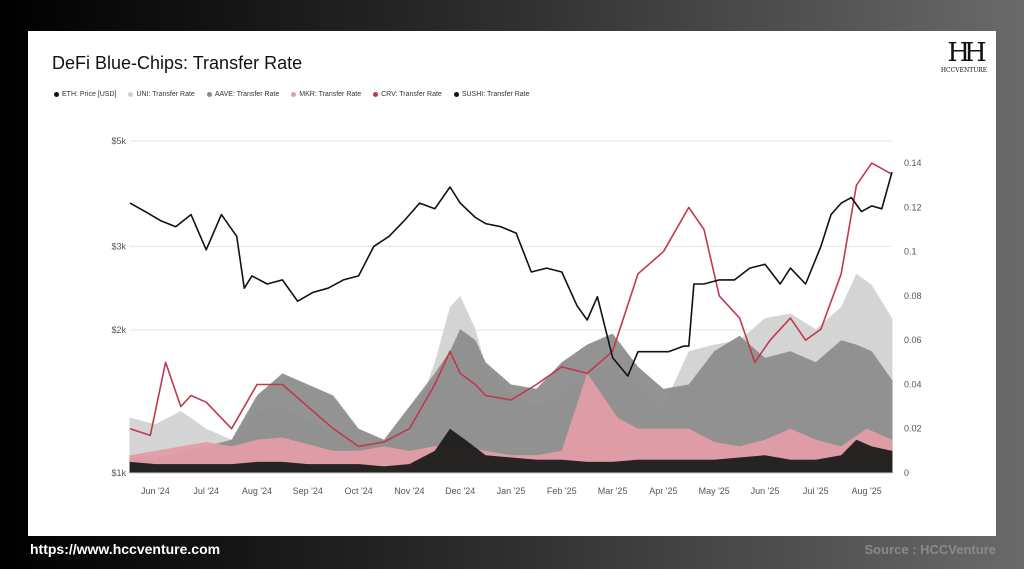 The height and width of the screenshot is (569, 1024). Describe the element at coordinates (118, 141) in the screenshot. I see `y-left-tick-label: $5k` at that location.